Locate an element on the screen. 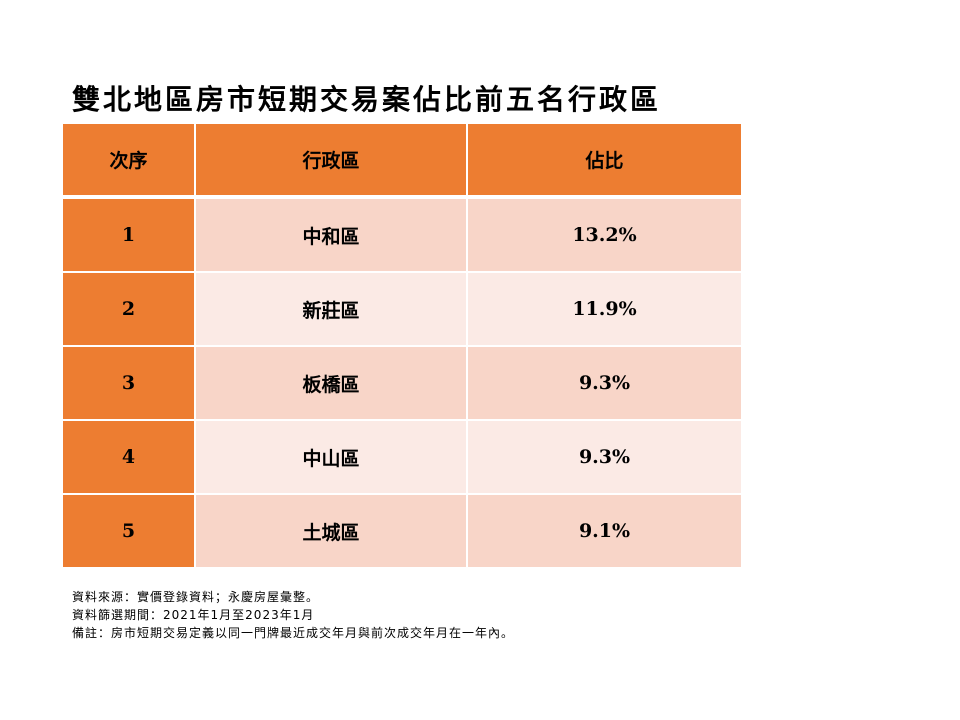  share-cell: 11.9% is located at coordinates (604, 309).